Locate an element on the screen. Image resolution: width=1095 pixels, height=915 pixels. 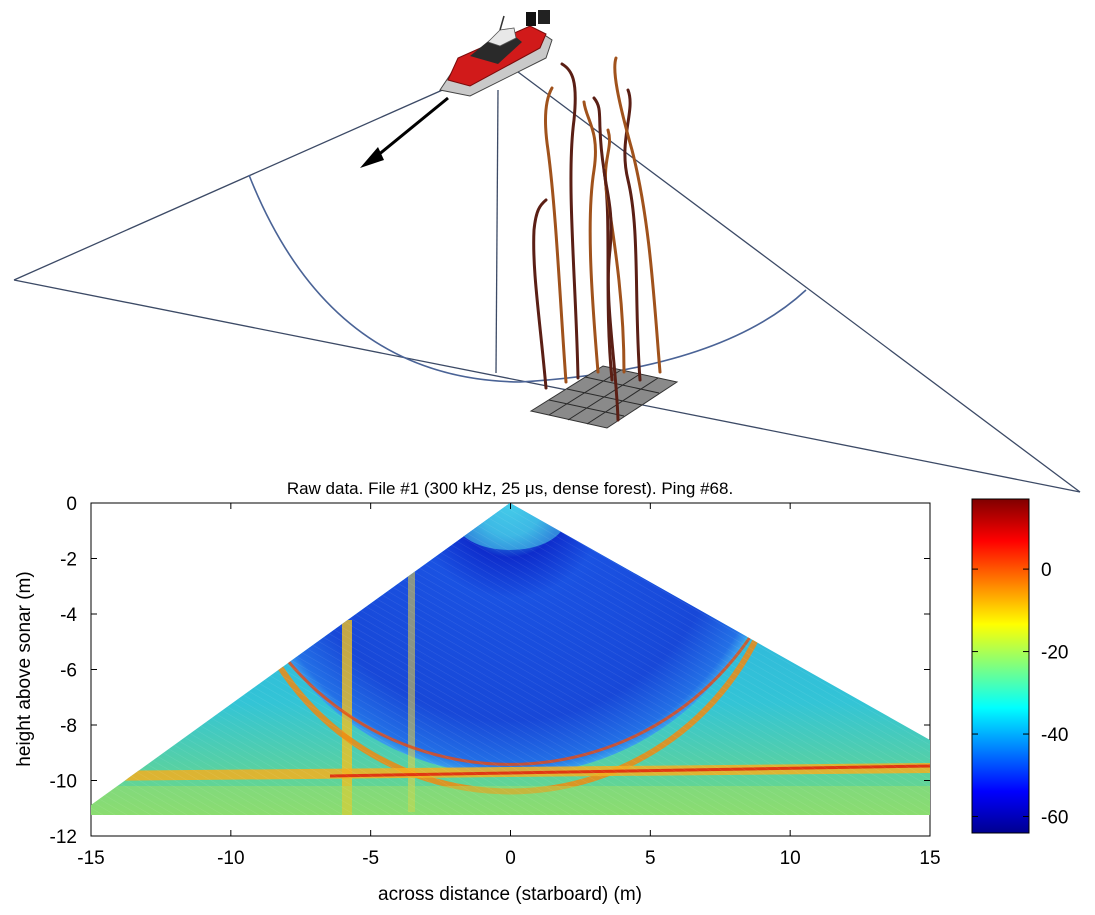
x-tick-label: -10 is located at coordinates (230, 858).